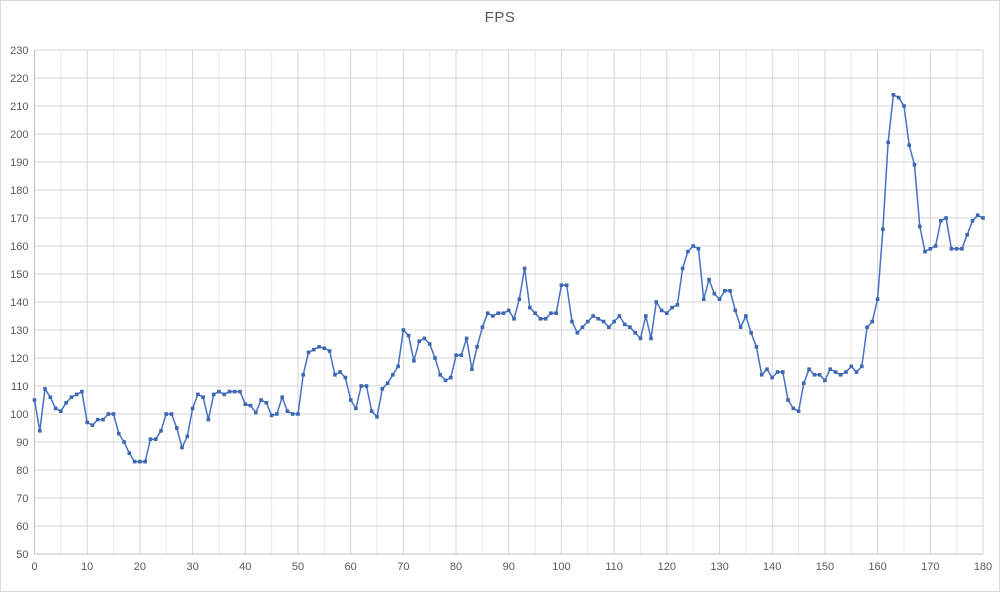 The image size is (1000, 592). Describe the element at coordinates (825, 567) in the screenshot. I see `x-tick-label: 150` at that location.